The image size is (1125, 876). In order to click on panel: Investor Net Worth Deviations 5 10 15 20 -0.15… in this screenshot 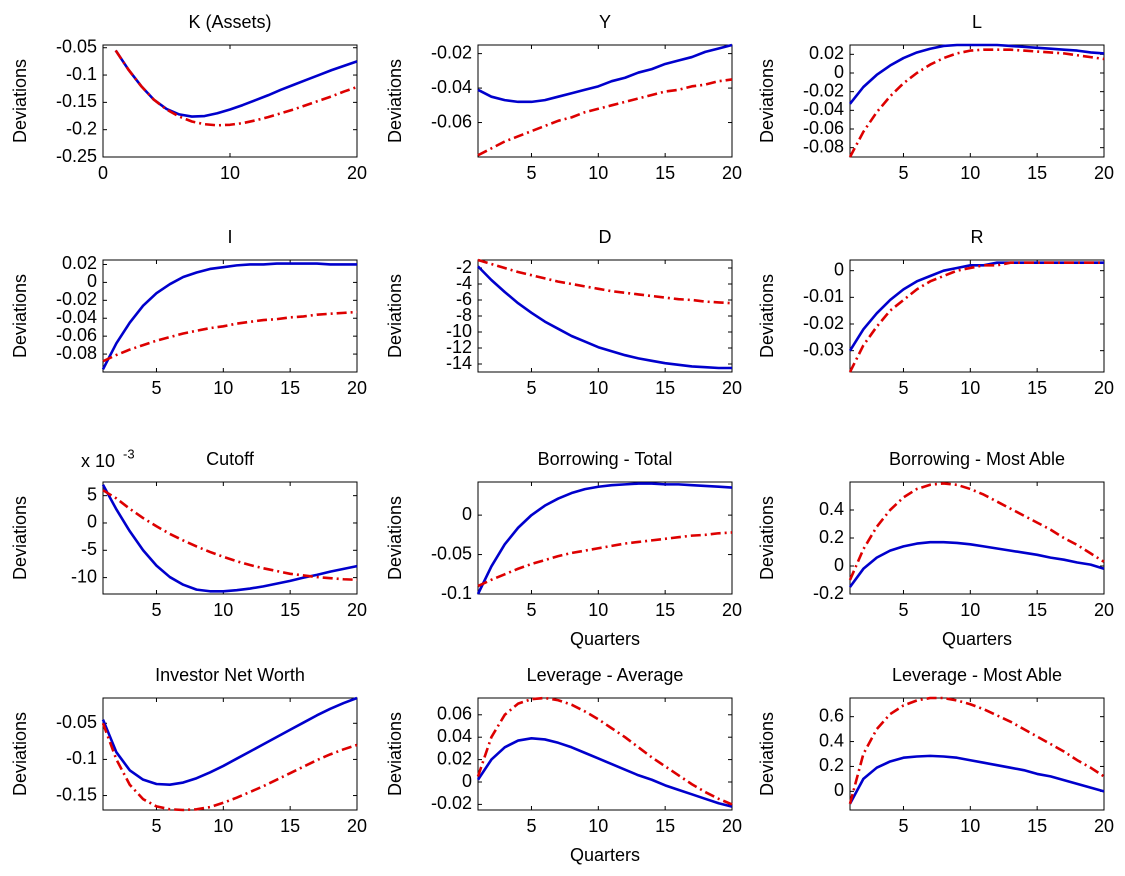, I will do `click(188, 750)`.